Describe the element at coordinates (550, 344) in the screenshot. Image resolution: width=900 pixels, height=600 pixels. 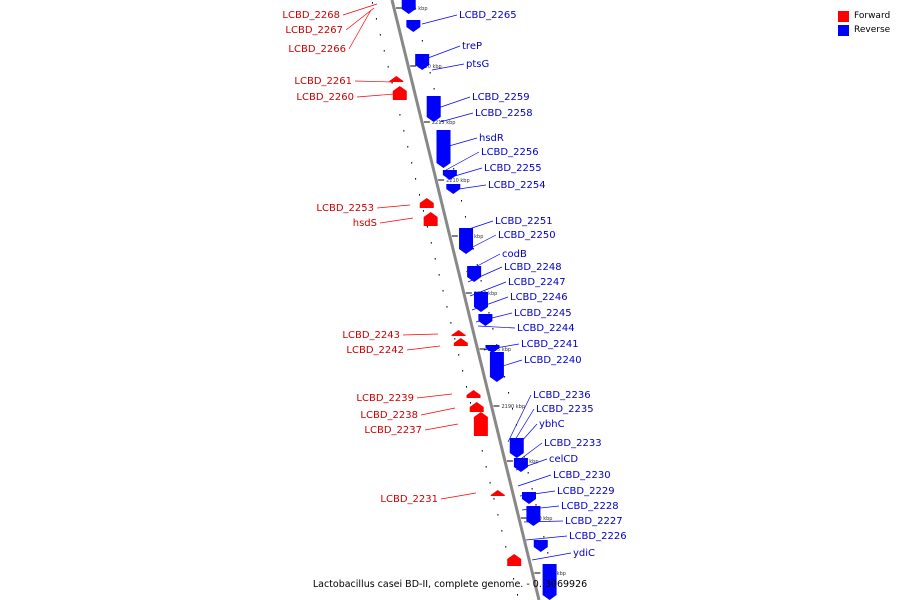
I see `reverse-gene-label: LCBD_2241` at that location.